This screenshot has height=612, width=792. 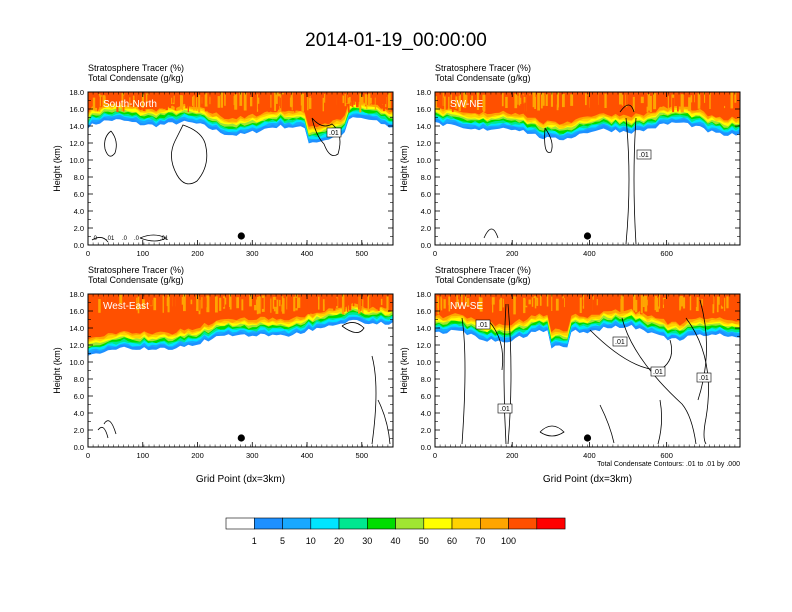 I want to click on cross-section-label: South-North, so click(x=130, y=104).